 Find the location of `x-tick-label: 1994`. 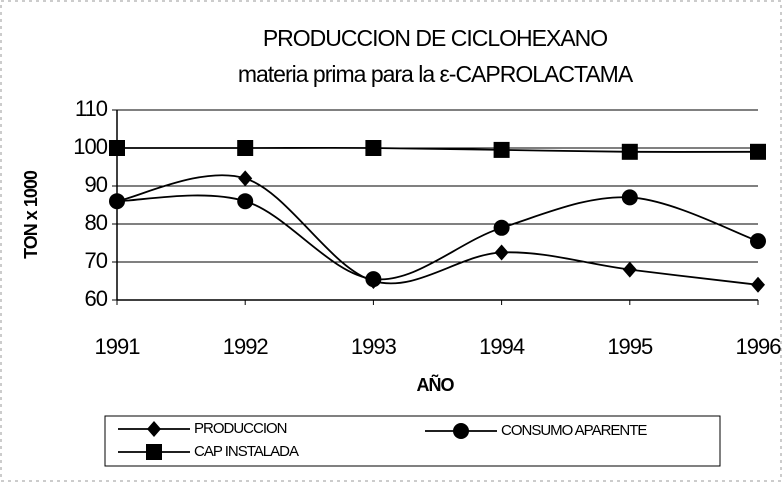

x-tick-label: 1994 is located at coordinates (502, 346).